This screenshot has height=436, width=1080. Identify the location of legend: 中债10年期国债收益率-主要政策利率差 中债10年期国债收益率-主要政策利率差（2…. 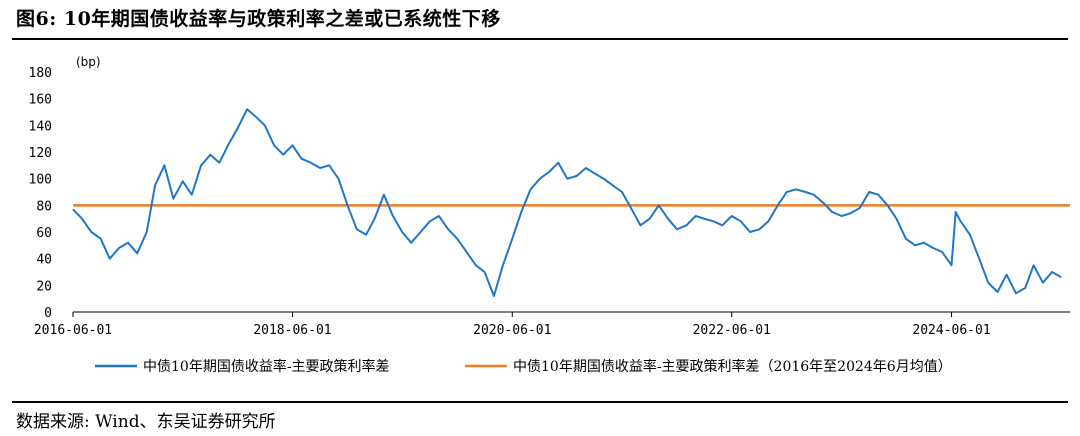
(523, 366).